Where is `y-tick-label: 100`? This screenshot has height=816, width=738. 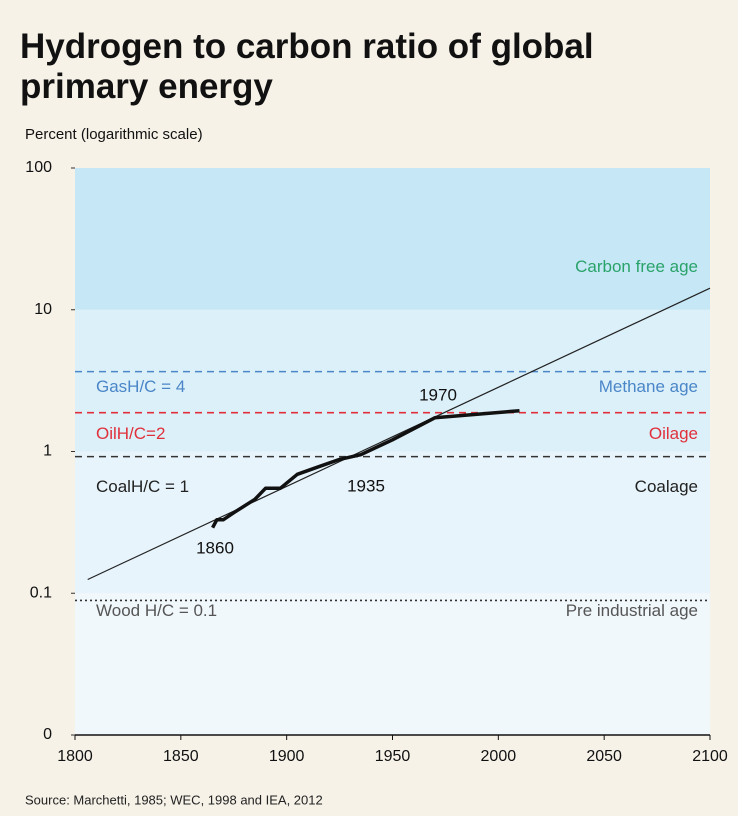
y-tick-label: 100 is located at coordinates (38, 167).